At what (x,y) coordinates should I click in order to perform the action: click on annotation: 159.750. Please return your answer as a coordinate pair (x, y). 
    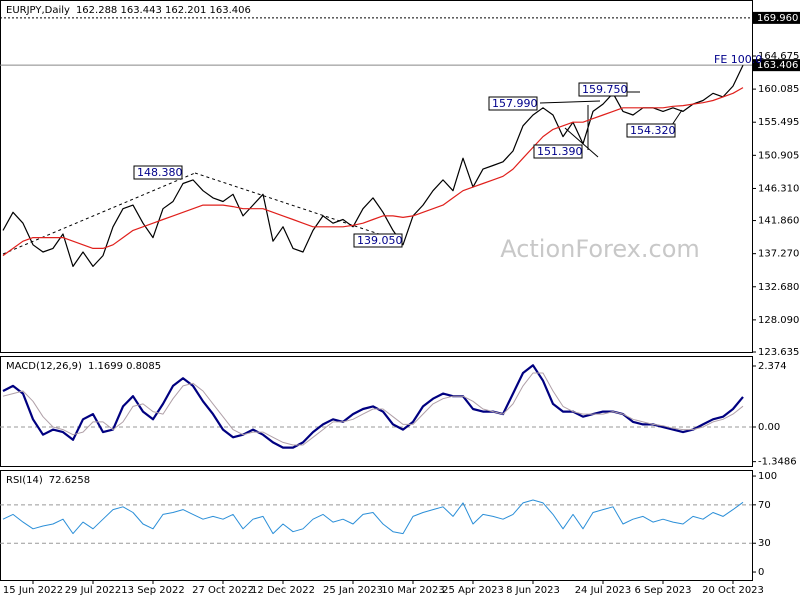
    Looking at the image, I should click on (605, 89).